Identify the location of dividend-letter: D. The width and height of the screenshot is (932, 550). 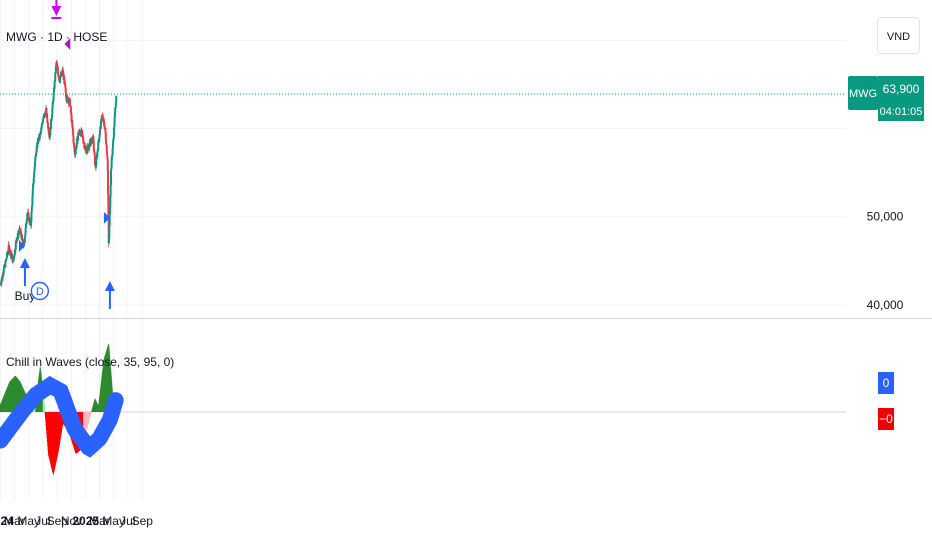
(40, 292).